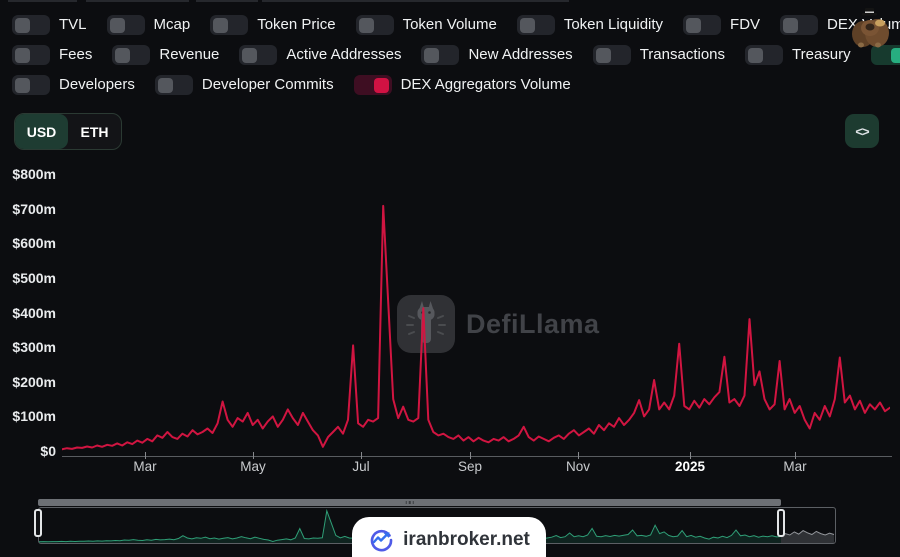  What do you see at coordinates (381, 540) in the screenshot?
I see `iranbroker-logo-icon` at bounding box center [381, 540].